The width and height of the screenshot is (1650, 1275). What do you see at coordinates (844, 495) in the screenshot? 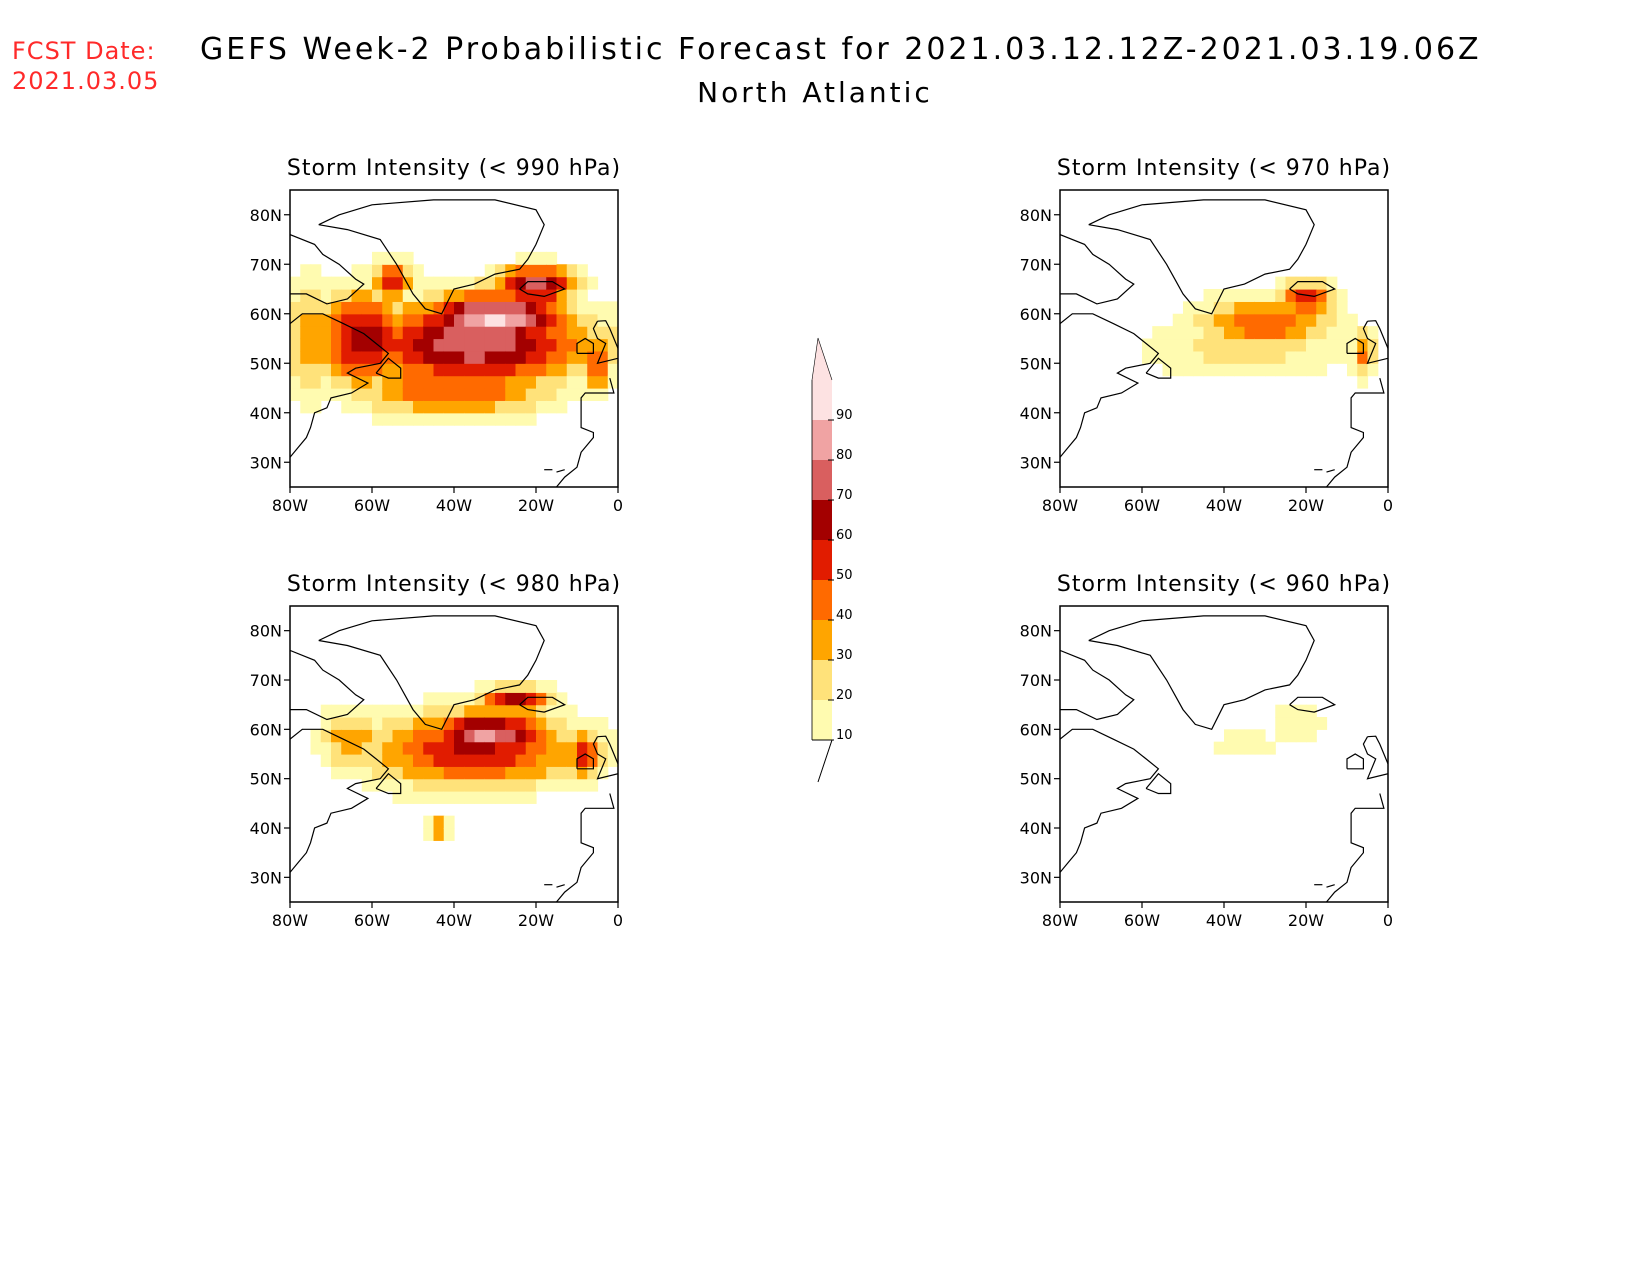
I see `colorbar-label: 70` at bounding box center [844, 495].